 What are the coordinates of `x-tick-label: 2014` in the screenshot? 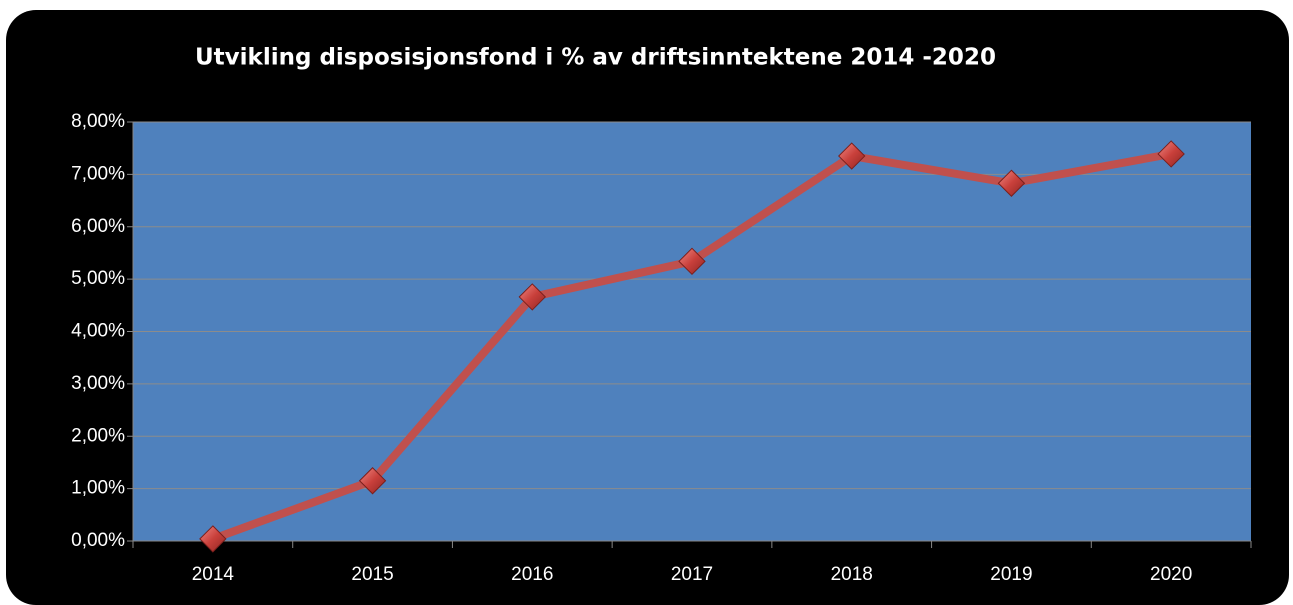 It's located at (213, 574).